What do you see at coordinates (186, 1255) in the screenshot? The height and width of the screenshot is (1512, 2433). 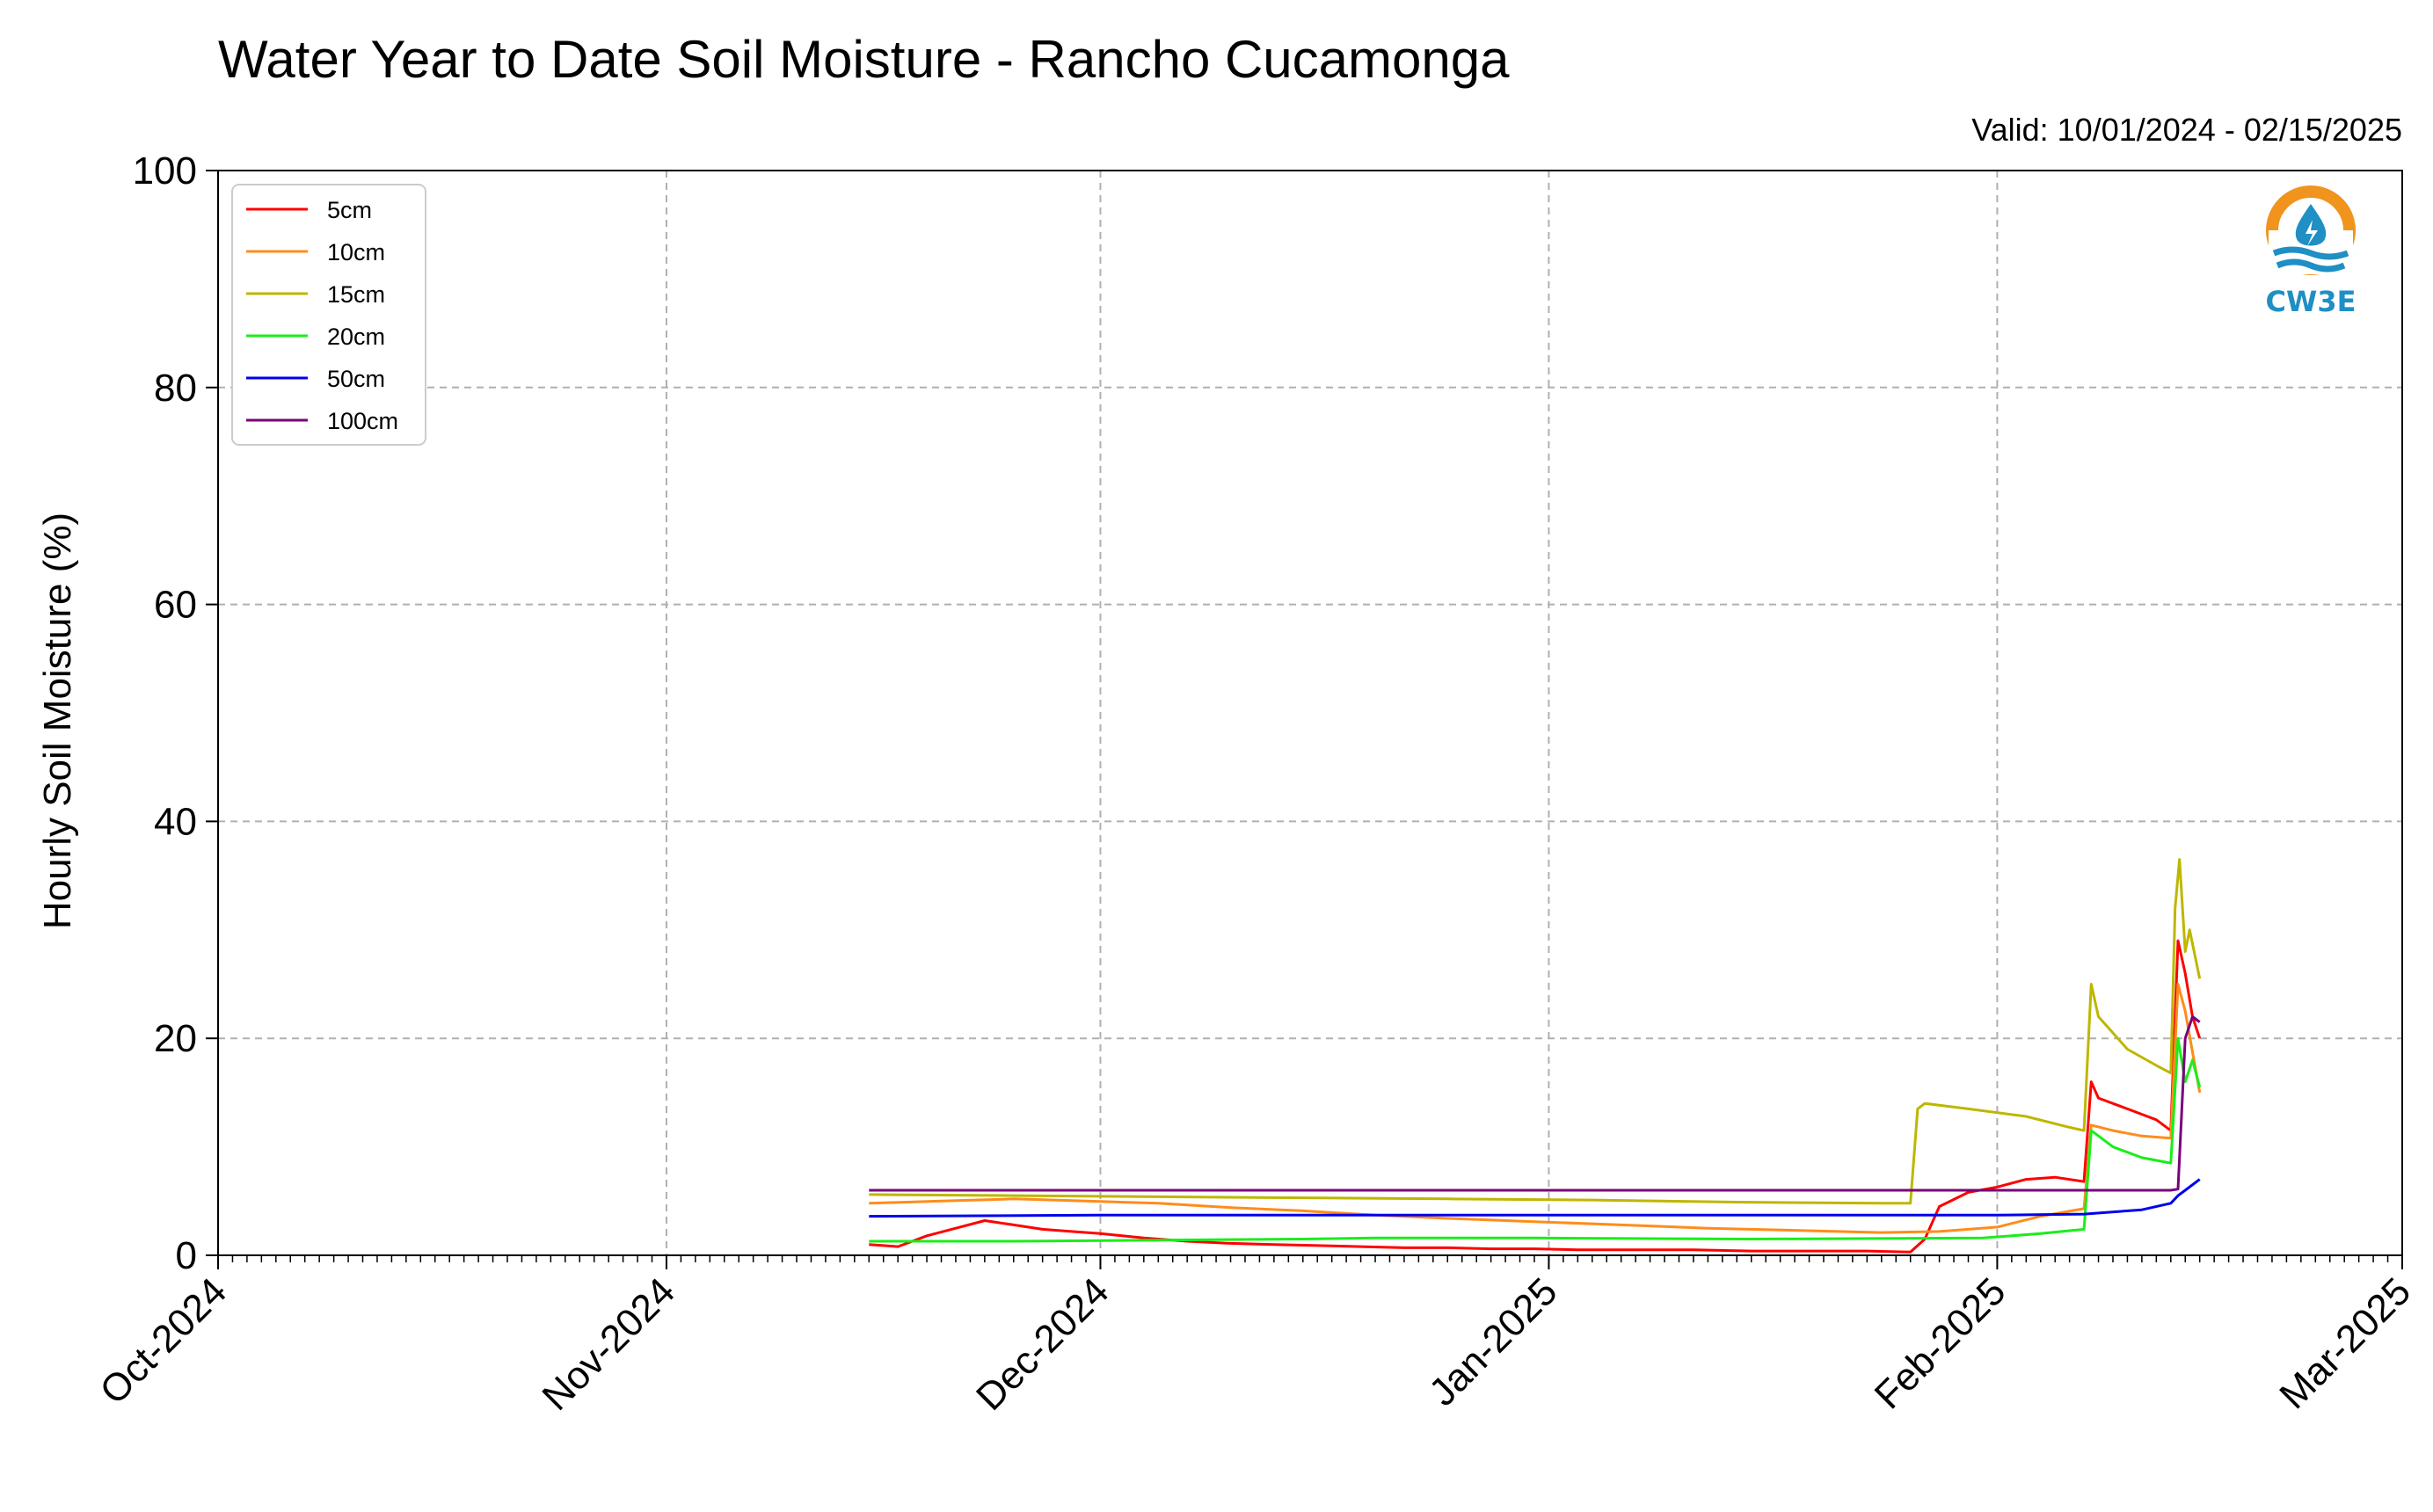 I see `y-tick-label: 0` at bounding box center [186, 1255].